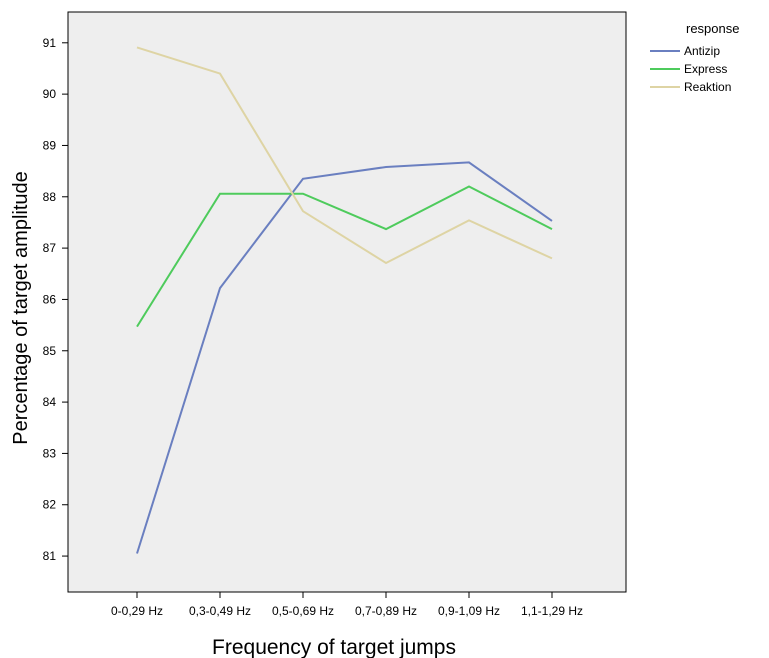 Image resolution: width=769 pixels, height=658 pixels. I want to click on legend-label-antizip: Antizip, so click(702, 51).